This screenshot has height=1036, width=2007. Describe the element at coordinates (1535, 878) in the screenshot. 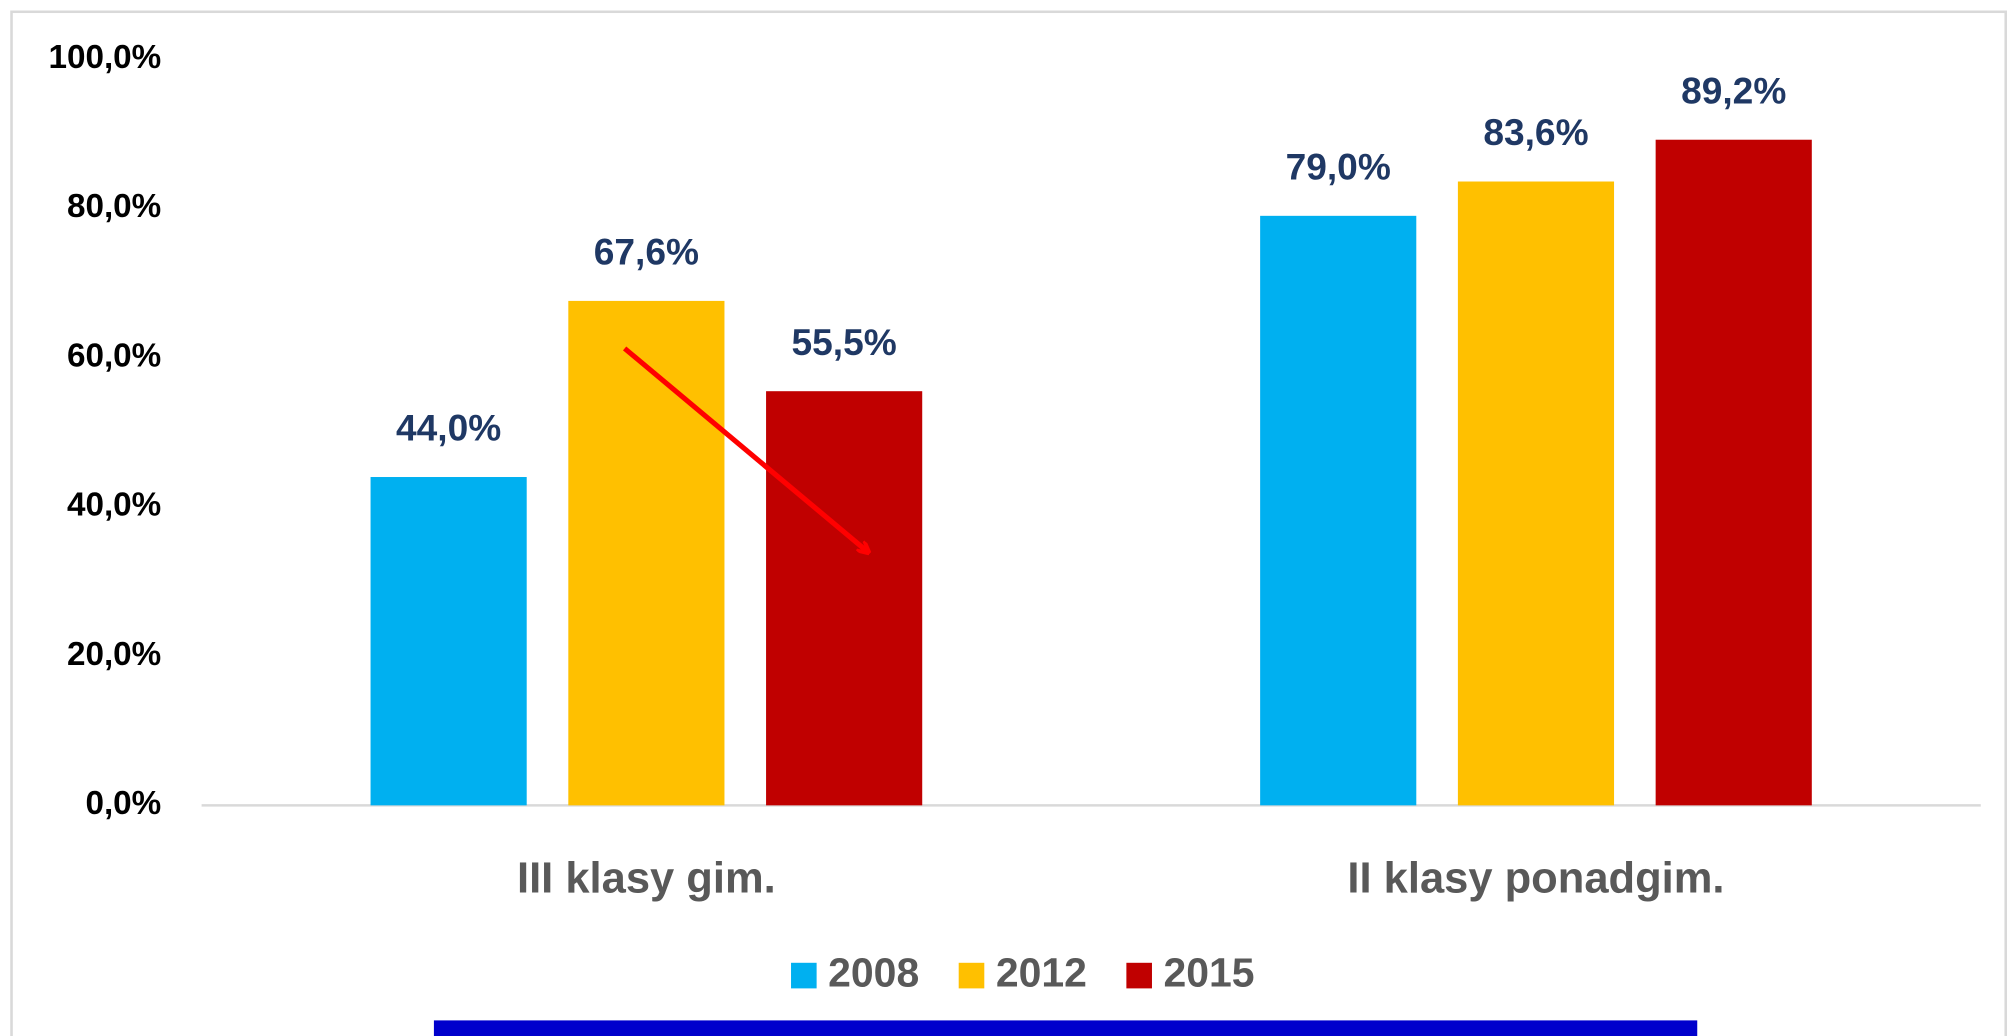

I see `x-tick-label: II klasy ponadgim.` at that location.